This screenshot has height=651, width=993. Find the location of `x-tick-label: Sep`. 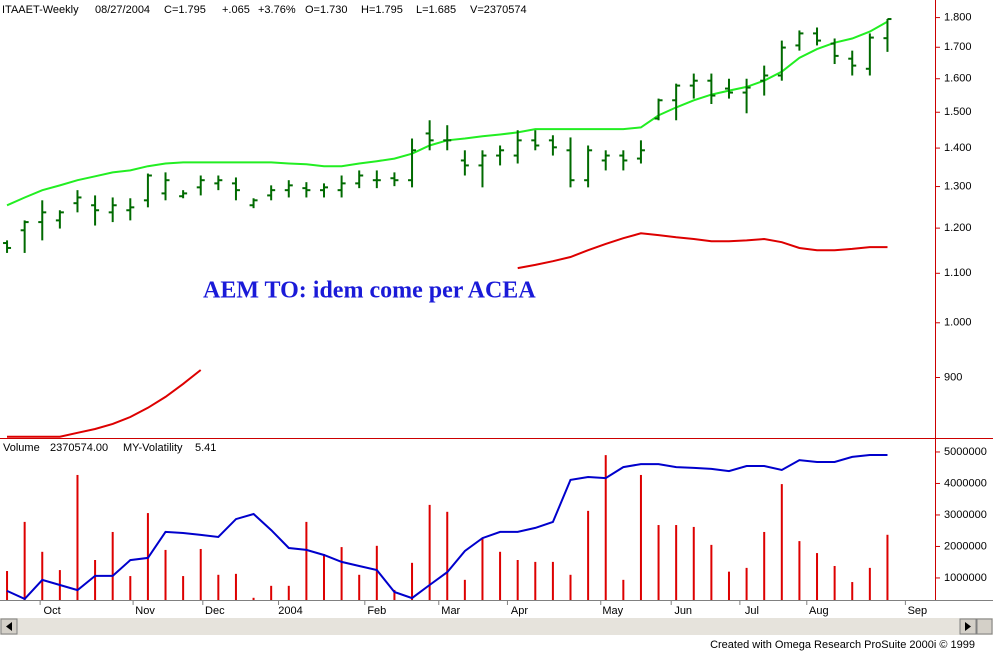

x-tick-label: Sep is located at coordinates (918, 611).